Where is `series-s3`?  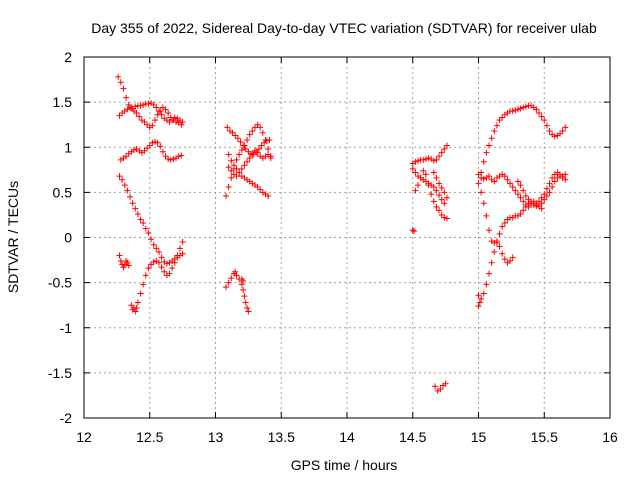 series-s3 is located at coordinates (151, 150).